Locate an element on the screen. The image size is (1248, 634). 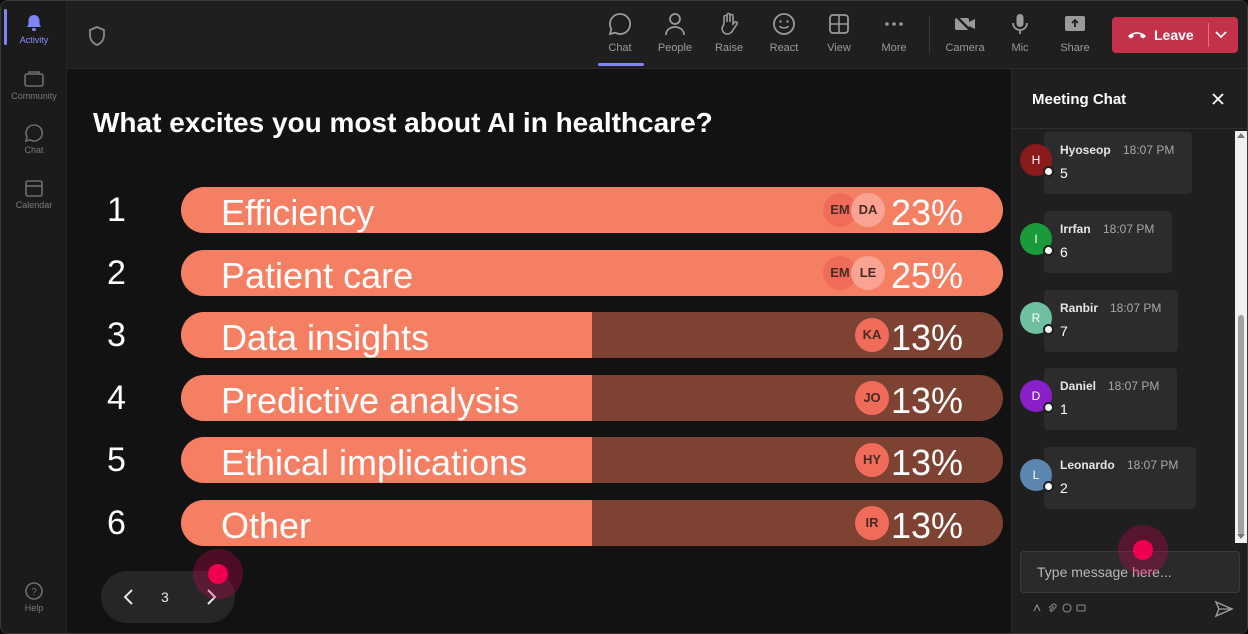
message-bubble: Hyoseop 18:07 PM 5 is located at coordinates (1118, 163).